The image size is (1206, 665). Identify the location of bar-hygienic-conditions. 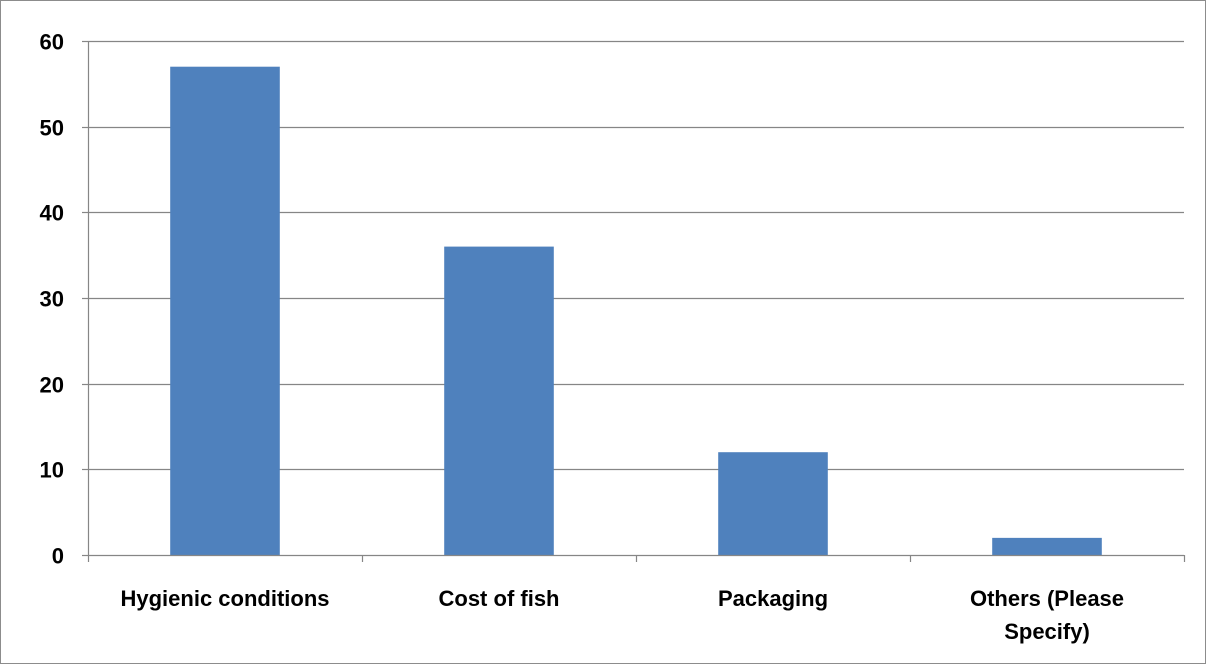
(225, 310).